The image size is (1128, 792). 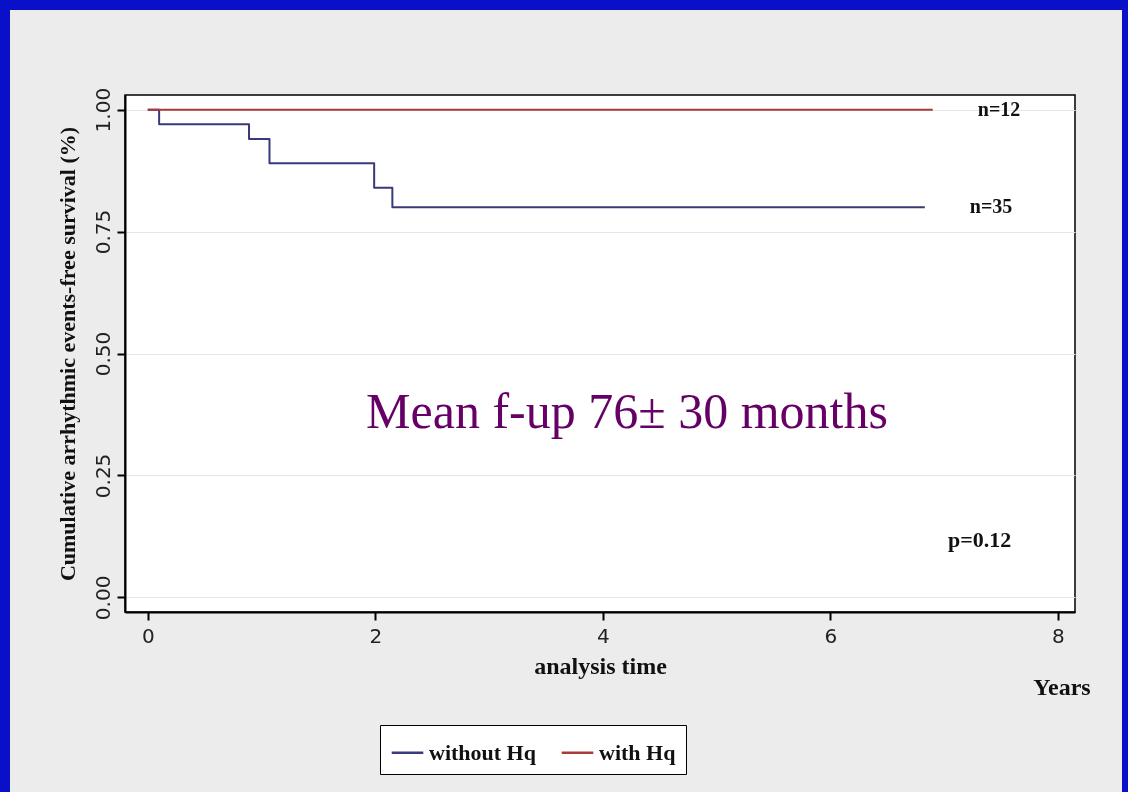 I want to click on legend-label: with Hq, so click(x=638, y=752).